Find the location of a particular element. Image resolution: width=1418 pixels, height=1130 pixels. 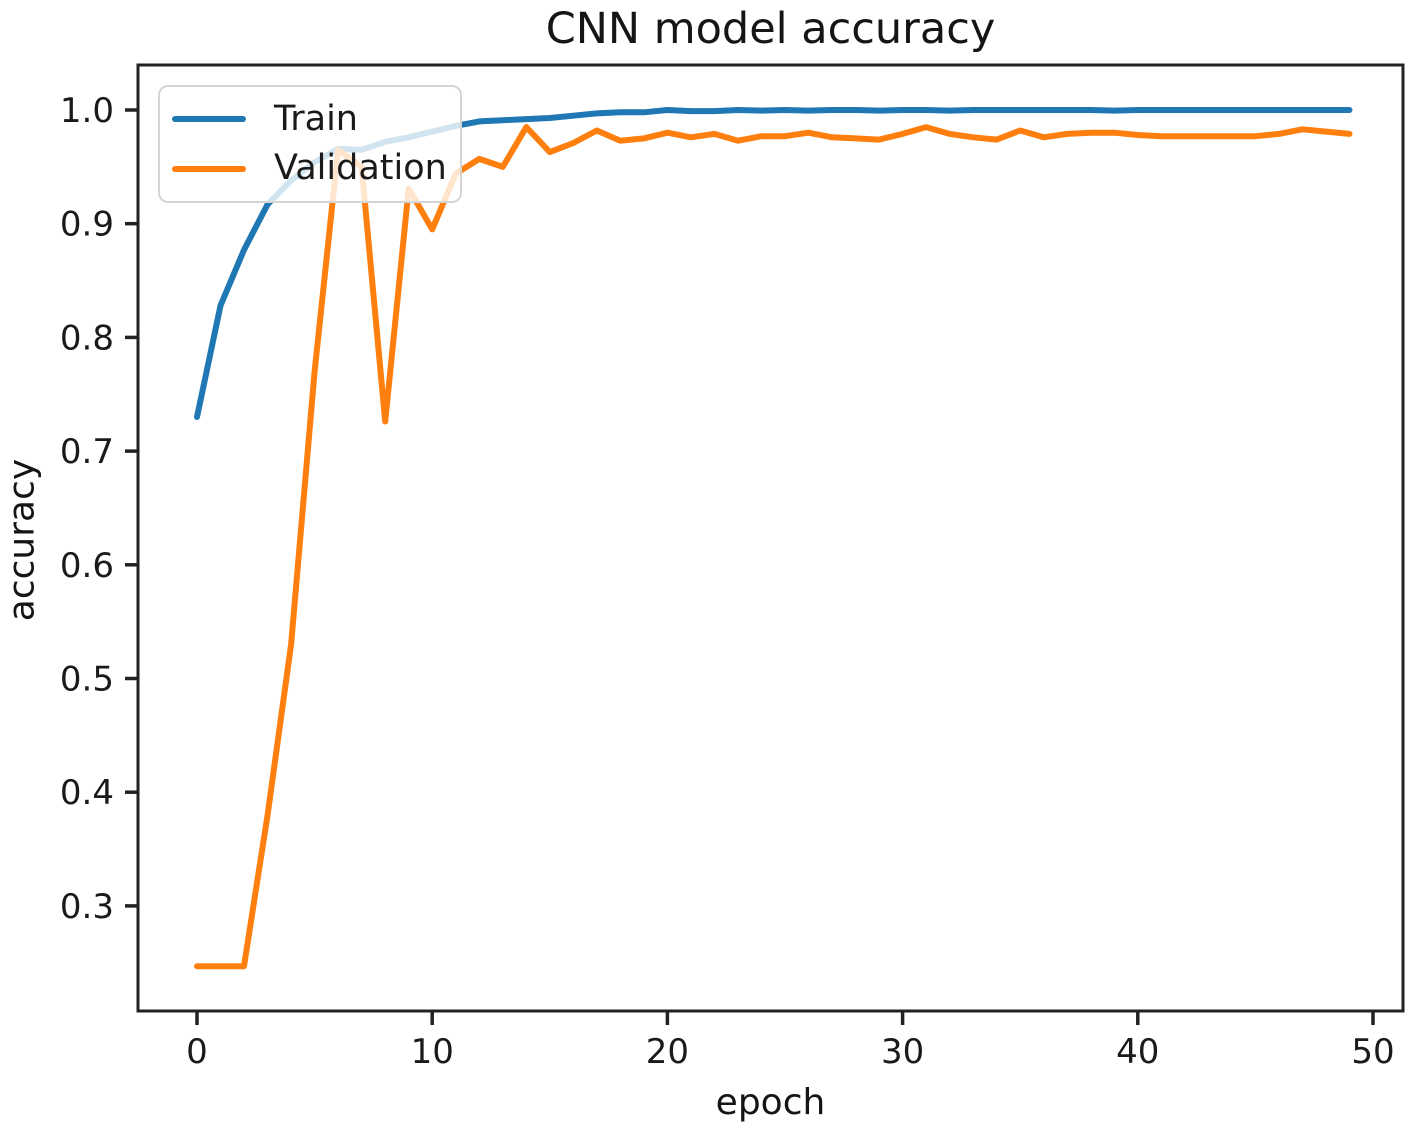

y-tick-label: 0.9 is located at coordinates (87, 225).